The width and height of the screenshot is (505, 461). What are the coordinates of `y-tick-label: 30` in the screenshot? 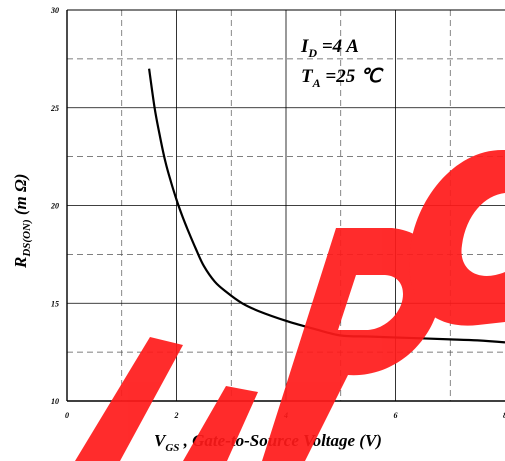 It's located at (54, 10).